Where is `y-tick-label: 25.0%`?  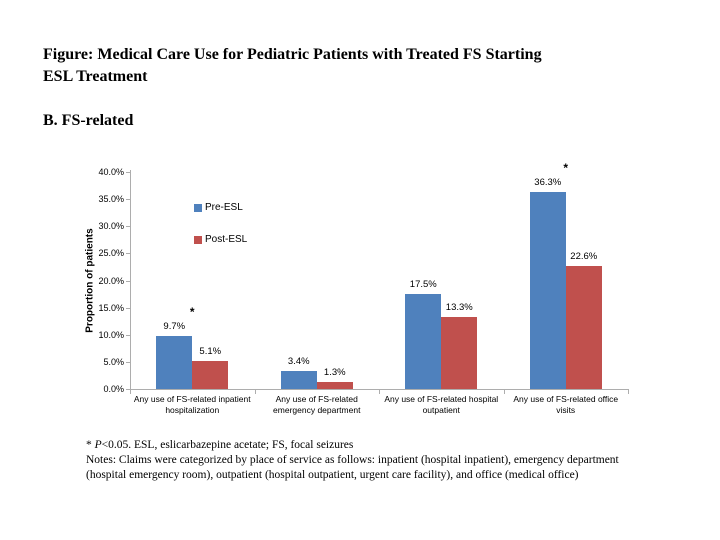 y-tick-label: 25.0% is located at coordinates (111, 253).